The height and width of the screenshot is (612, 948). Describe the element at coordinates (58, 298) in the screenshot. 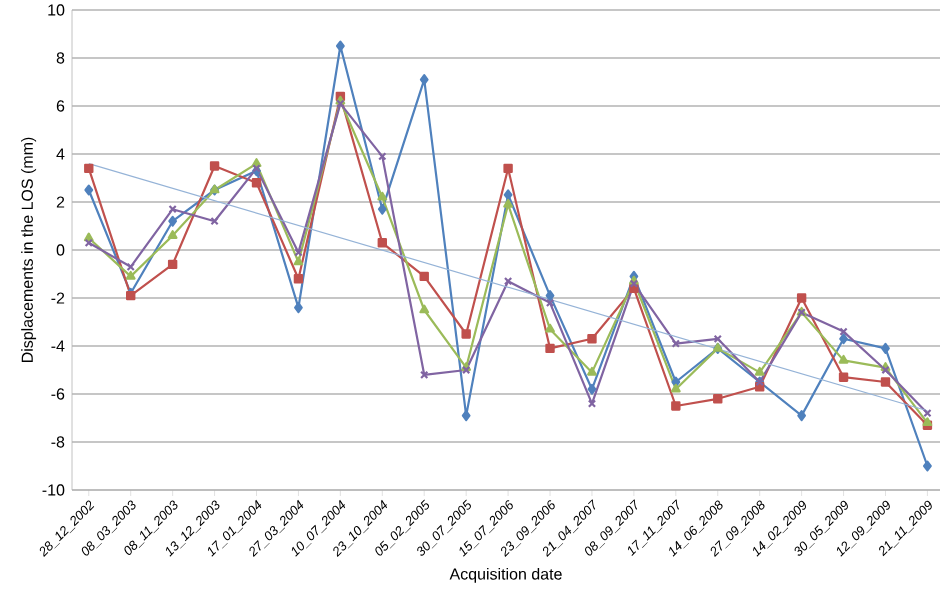

I see `y-tick-label: -2` at that location.